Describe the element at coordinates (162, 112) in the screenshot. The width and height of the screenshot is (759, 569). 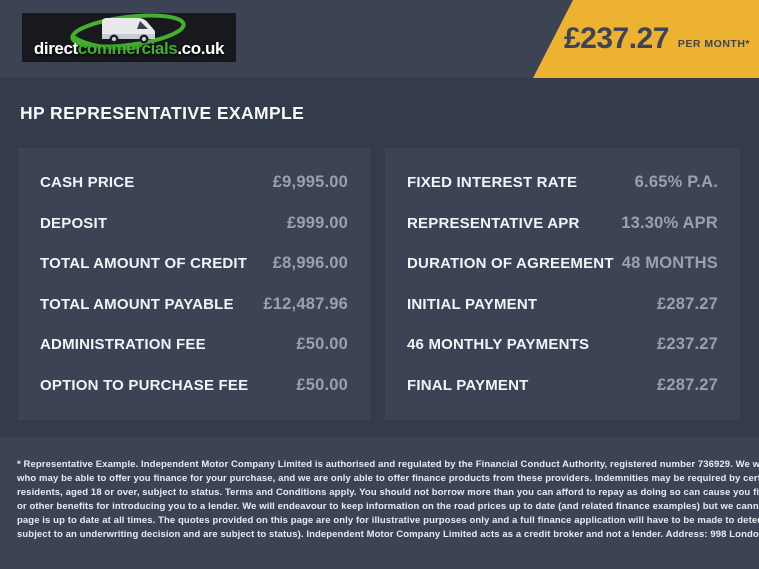
I see `page-title: HP REPRESENTATIVE EXAMPLE` at that location.